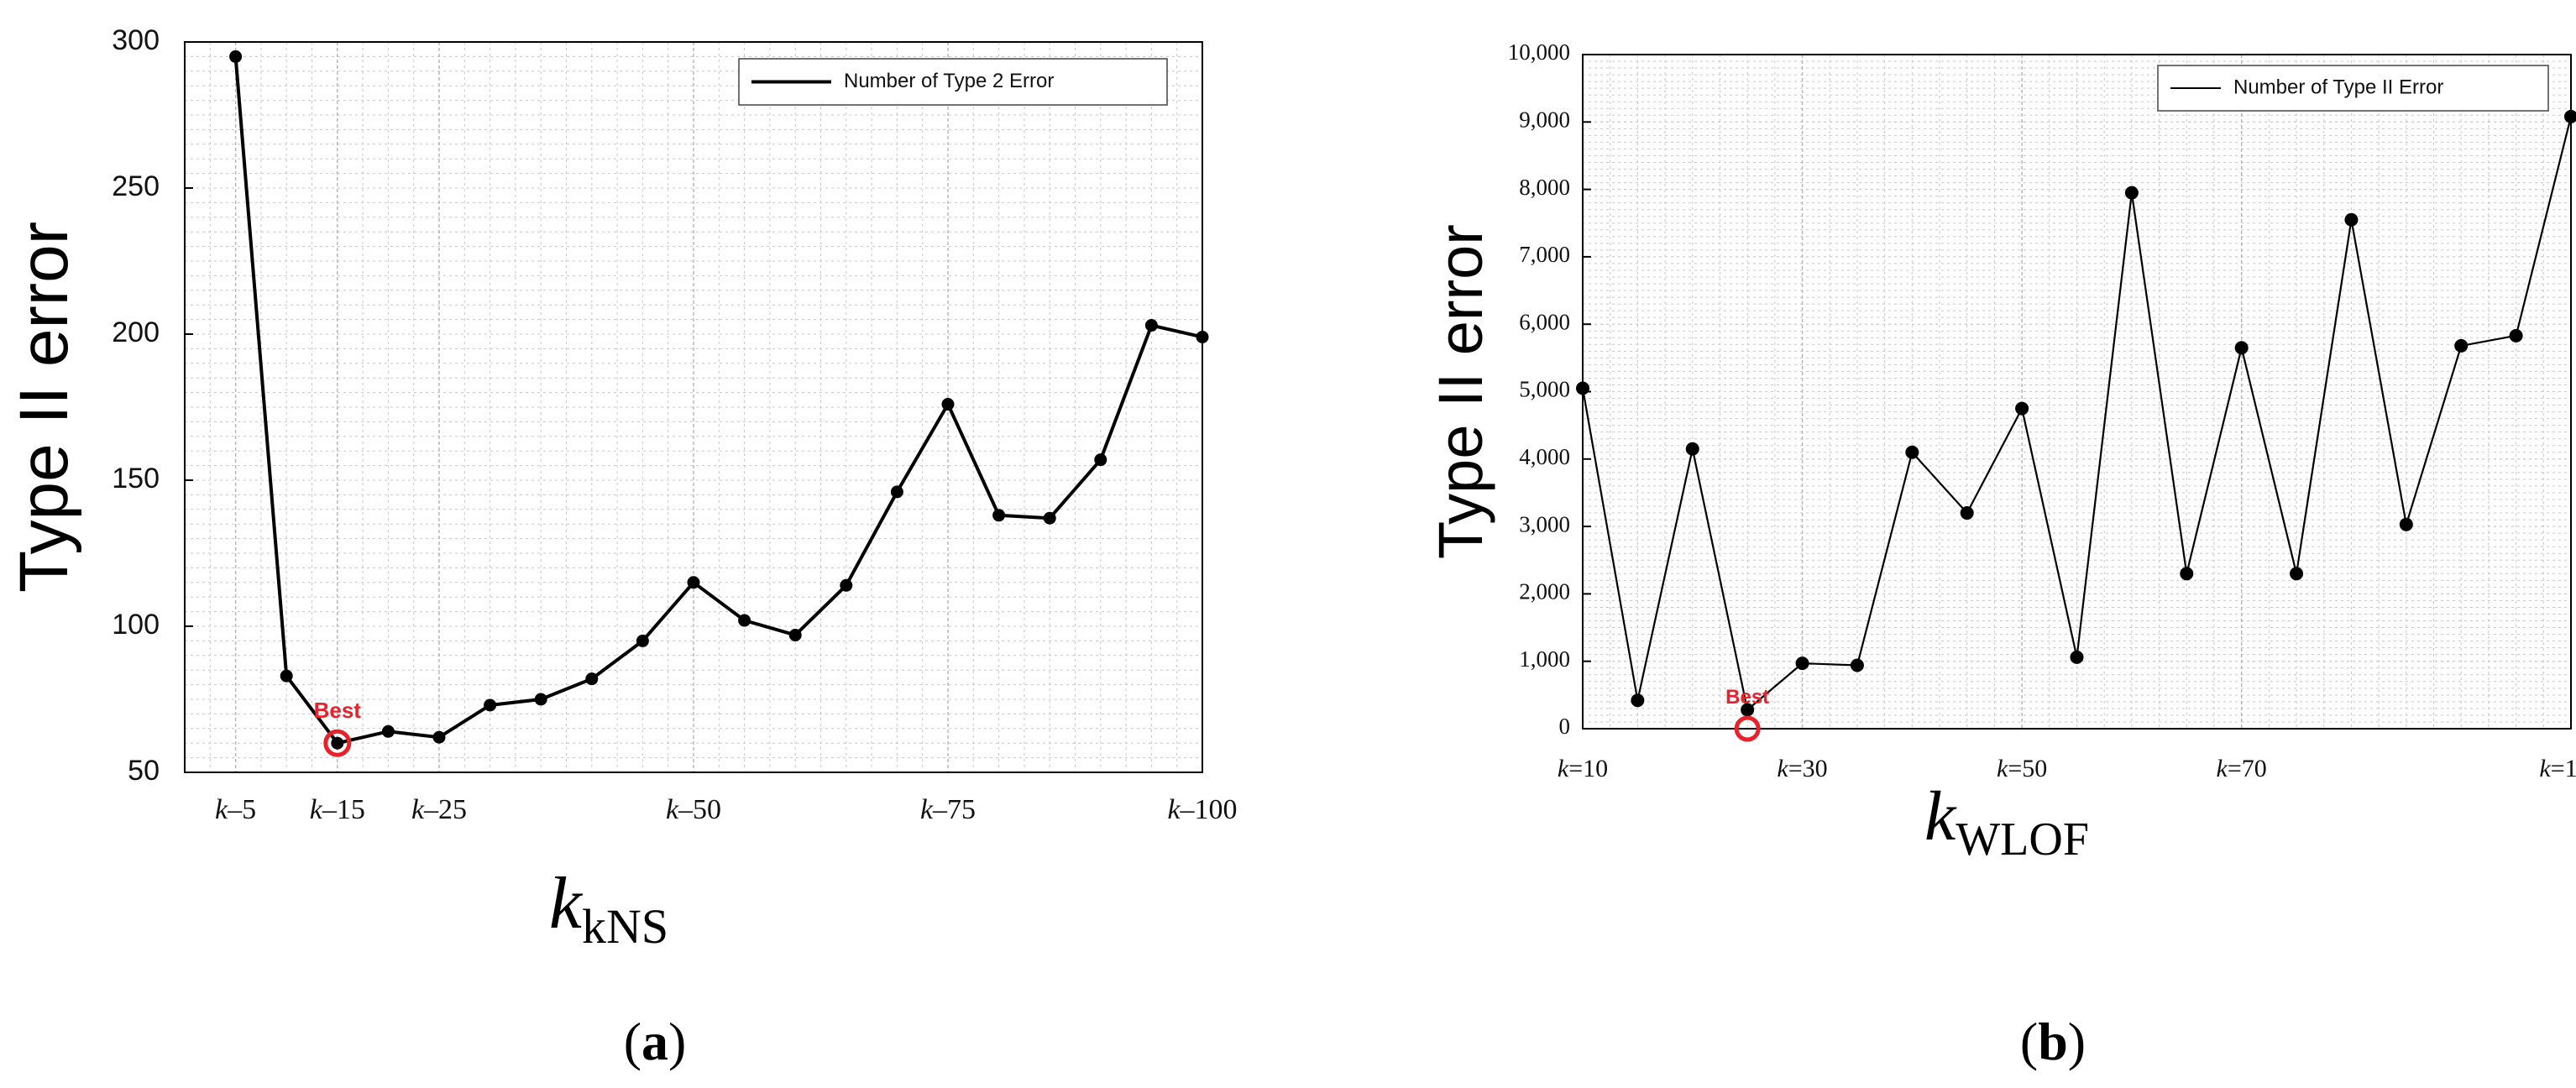 The image size is (2576, 1088). What do you see at coordinates (1544, 120) in the screenshot?
I see `y-tick-label: 9,000` at bounding box center [1544, 120].